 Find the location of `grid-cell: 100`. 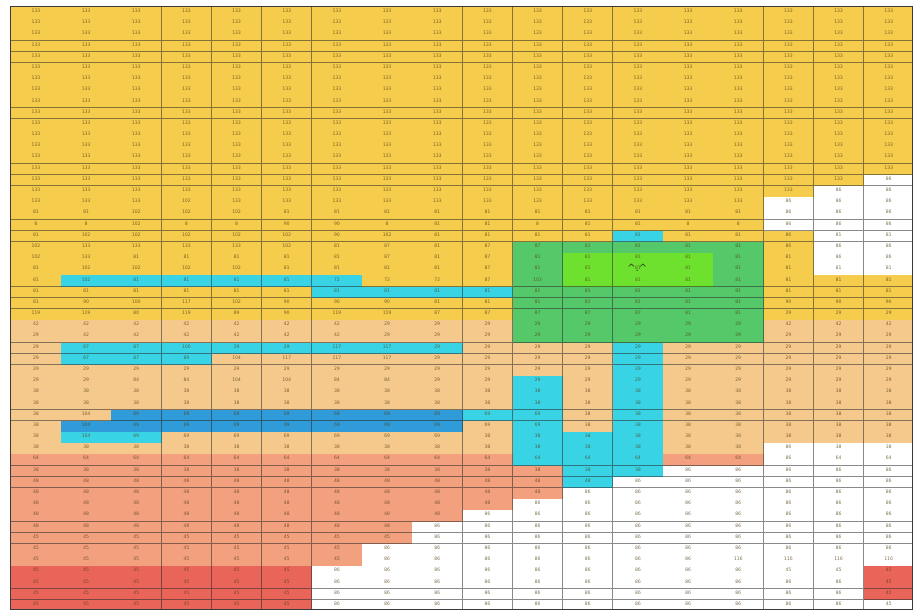

grid-cell: 100 is located at coordinates (187, 348).